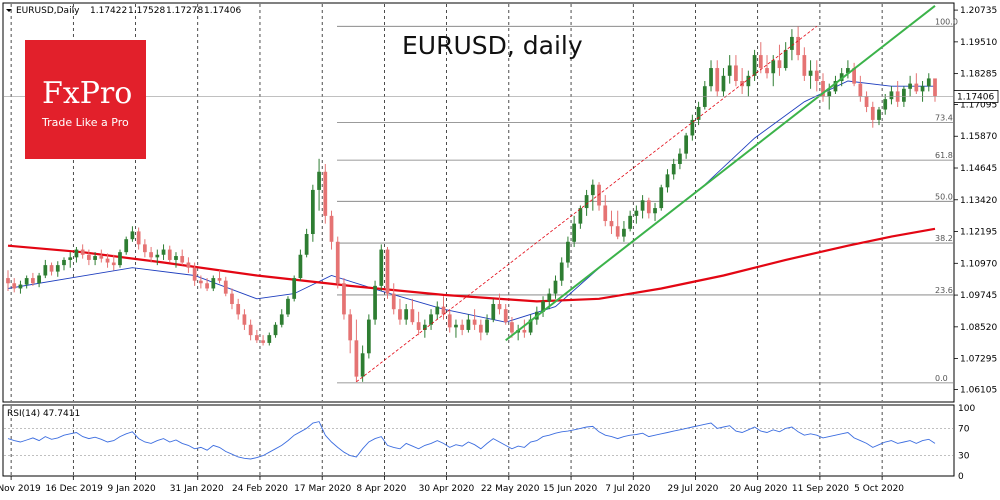 Image resolution: width=1000 pixels, height=500 pixels. Describe the element at coordinates (944, 155) in the screenshot. I see `fib-level-label: 61.8` at that location.